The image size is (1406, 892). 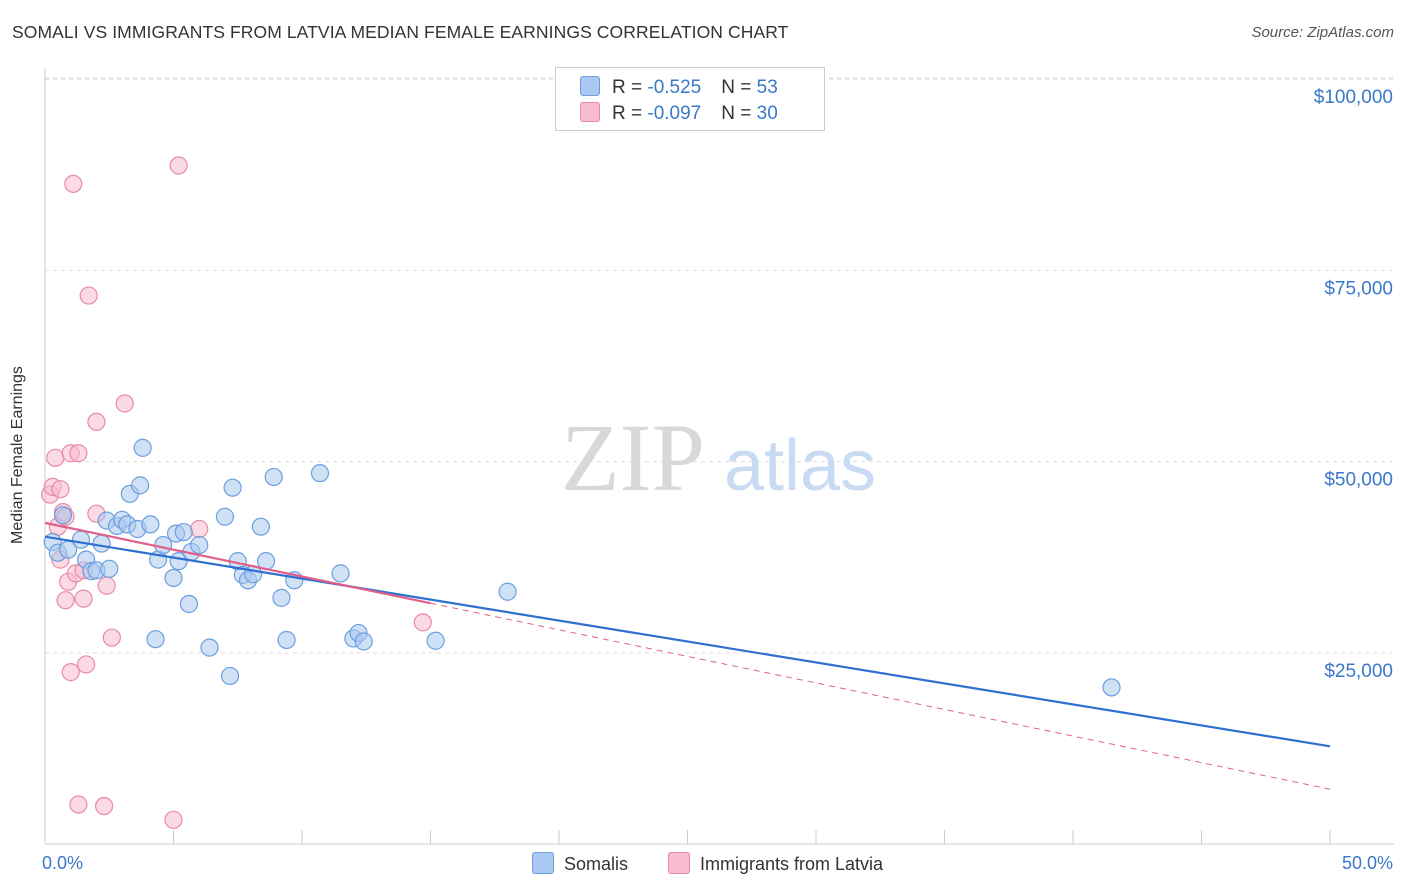 What do you see at coordinates (880, 696) in the screenshot?
I see `latvia-trend-extension` at bounding box center [880, 696].